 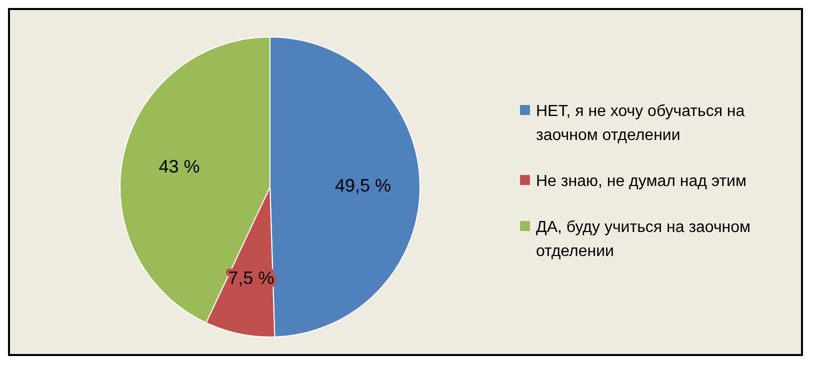 I want to click on legend-label: Не знаю, не думал над этим, so click(x=641, y=182).